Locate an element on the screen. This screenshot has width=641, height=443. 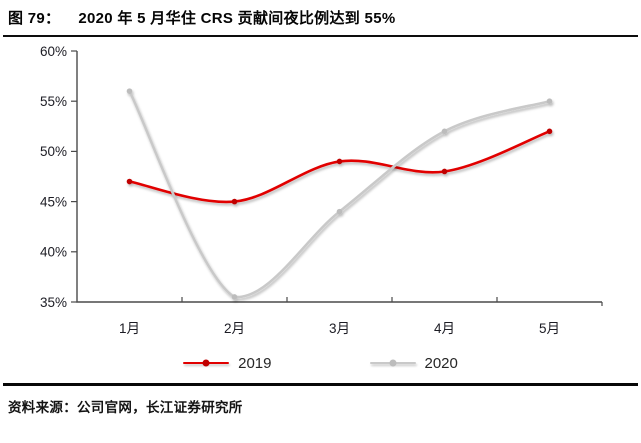
legend-marker-2019 is located at coordinates (206, 363).